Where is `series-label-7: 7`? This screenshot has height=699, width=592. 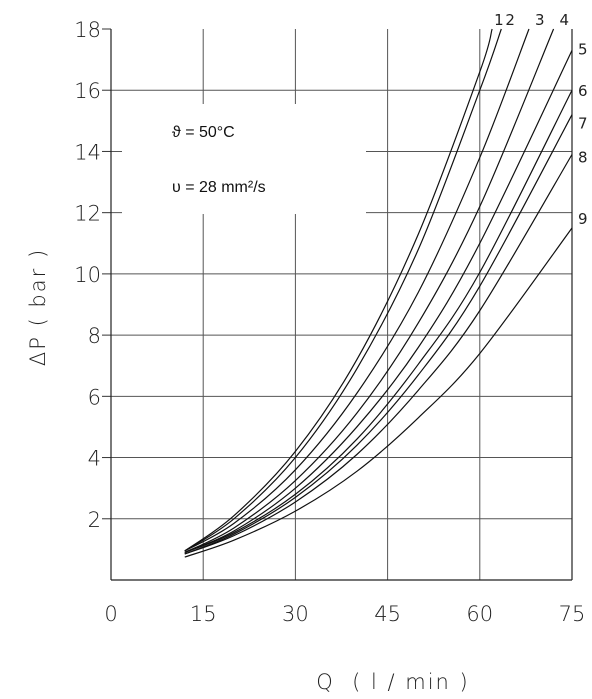
series-label-7: 7 is located at coordinates (583, 124).